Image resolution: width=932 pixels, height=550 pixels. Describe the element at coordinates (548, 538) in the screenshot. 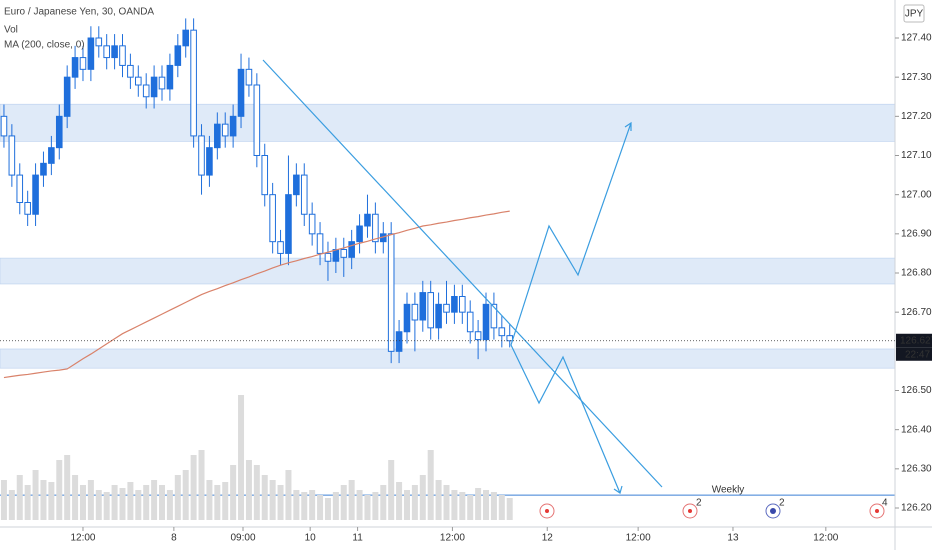

I see `x-tick-label: 12` at that location.